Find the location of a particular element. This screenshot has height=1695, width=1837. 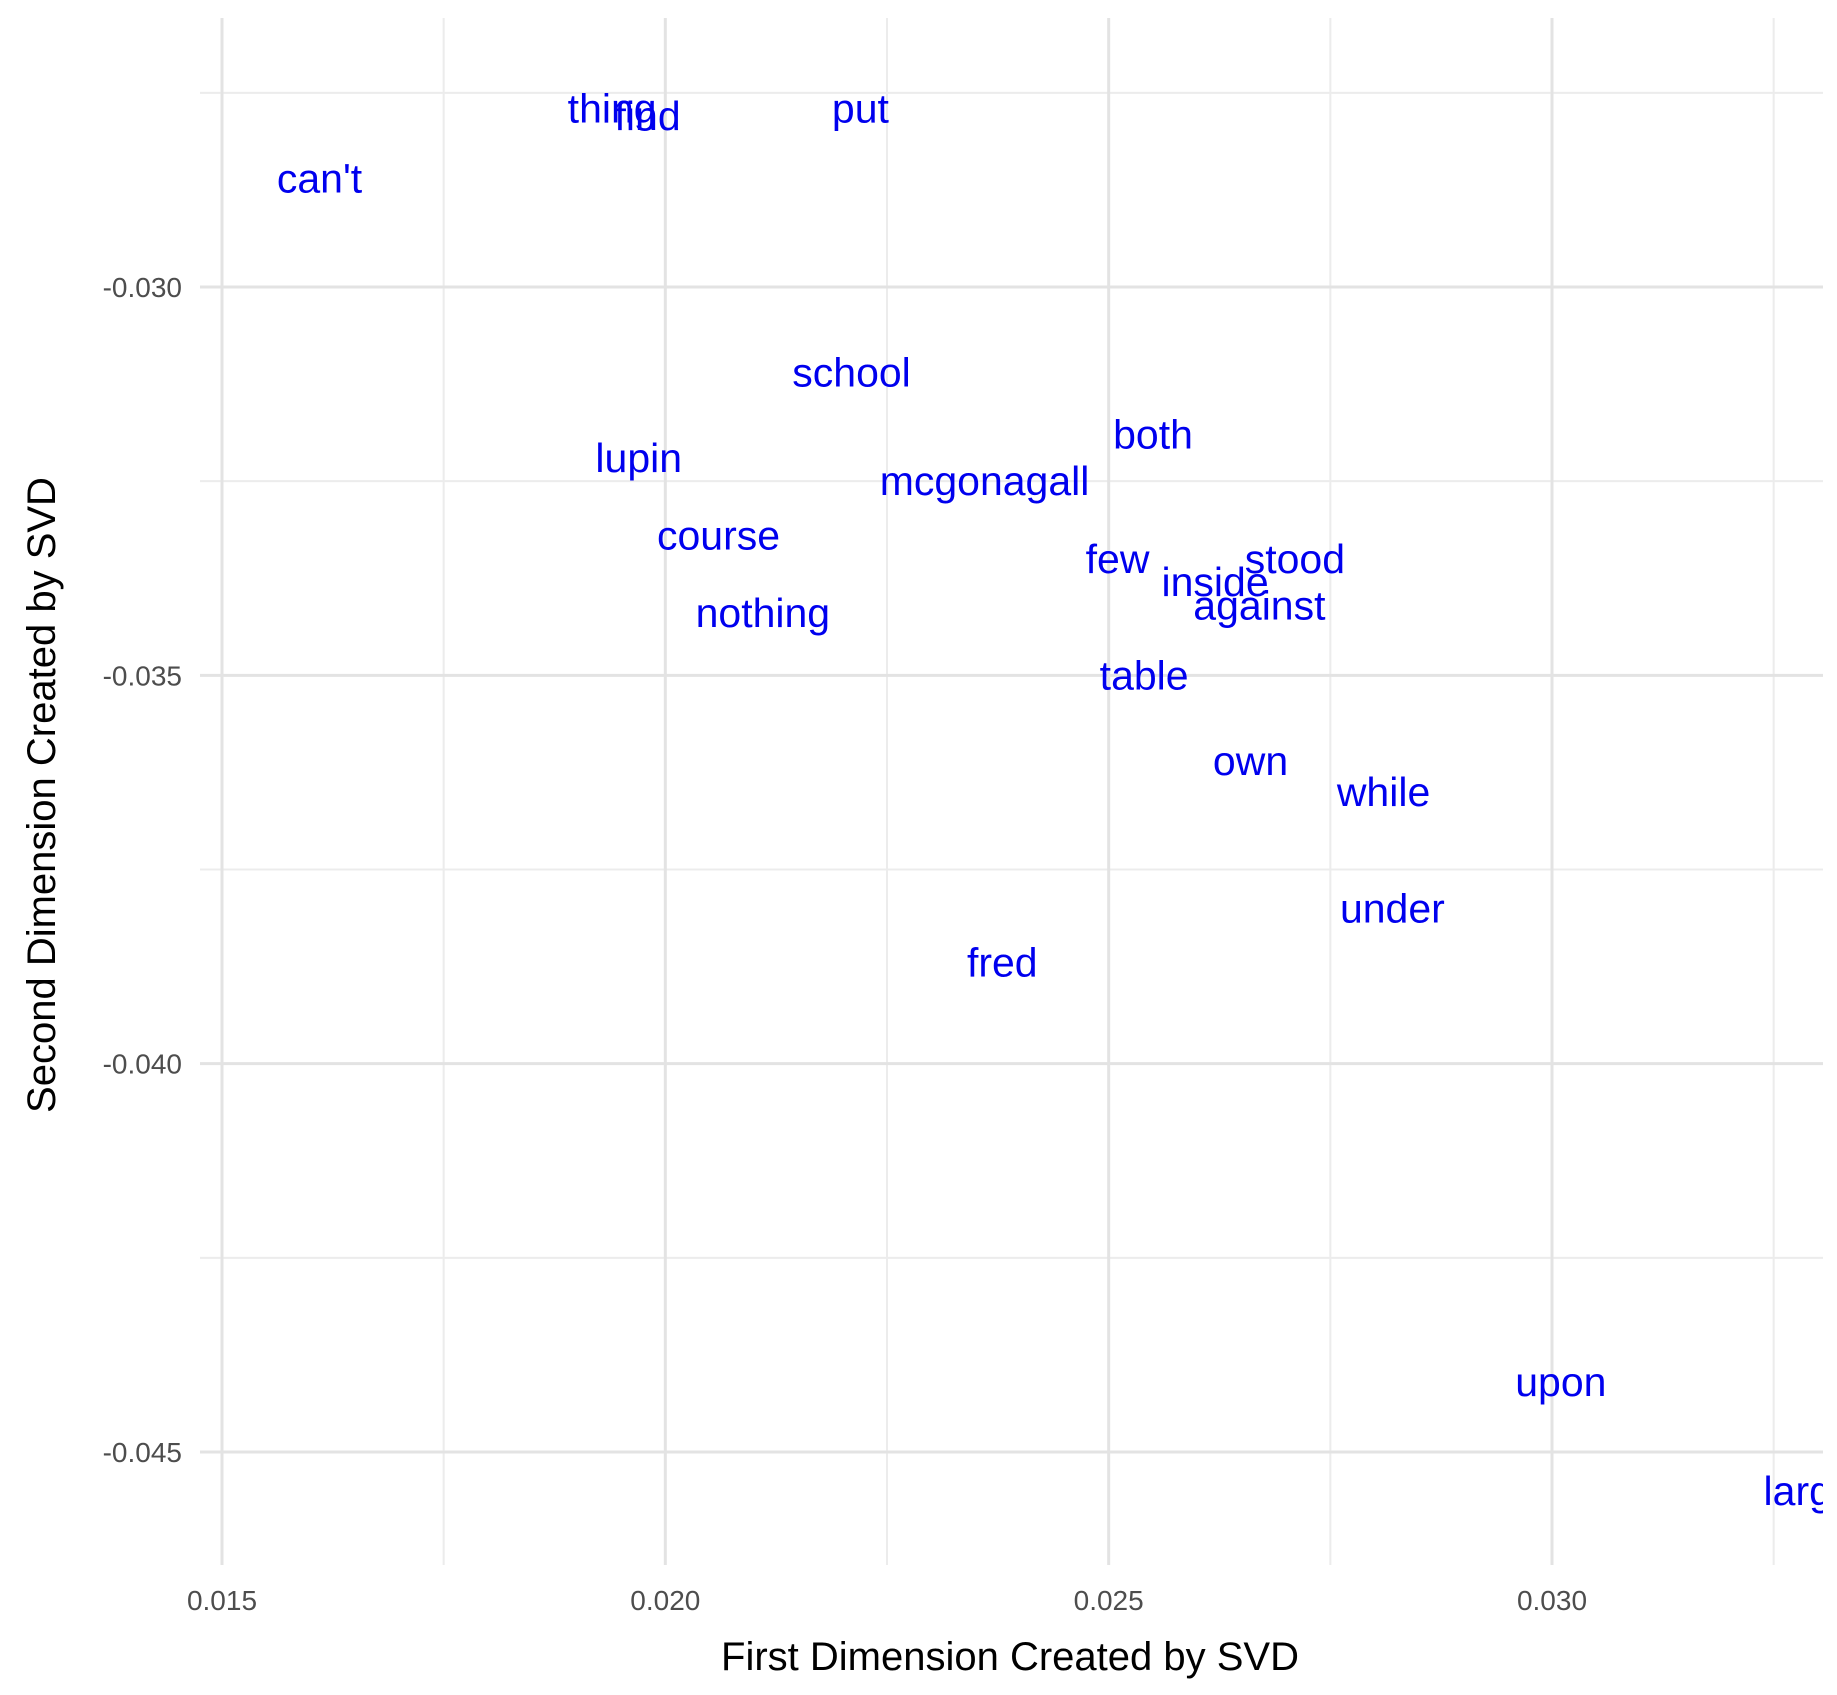

x-tick-label: 0.015 is located at coordinates (222, 1600).